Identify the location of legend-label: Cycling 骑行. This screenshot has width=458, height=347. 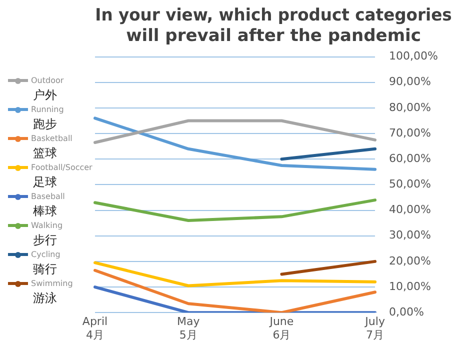
(46, 264).